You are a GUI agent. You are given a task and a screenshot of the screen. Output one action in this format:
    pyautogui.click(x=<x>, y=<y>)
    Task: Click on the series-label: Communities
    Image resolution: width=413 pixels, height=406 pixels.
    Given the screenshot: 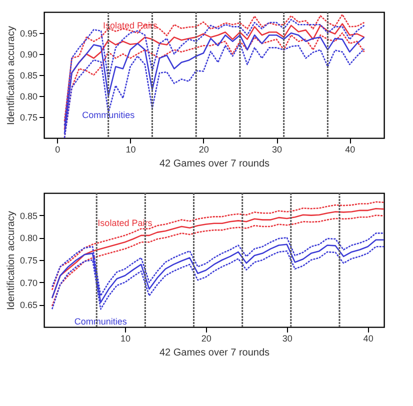 What is the action you would take?
    pyautogui.click(x=109, y=115)
    